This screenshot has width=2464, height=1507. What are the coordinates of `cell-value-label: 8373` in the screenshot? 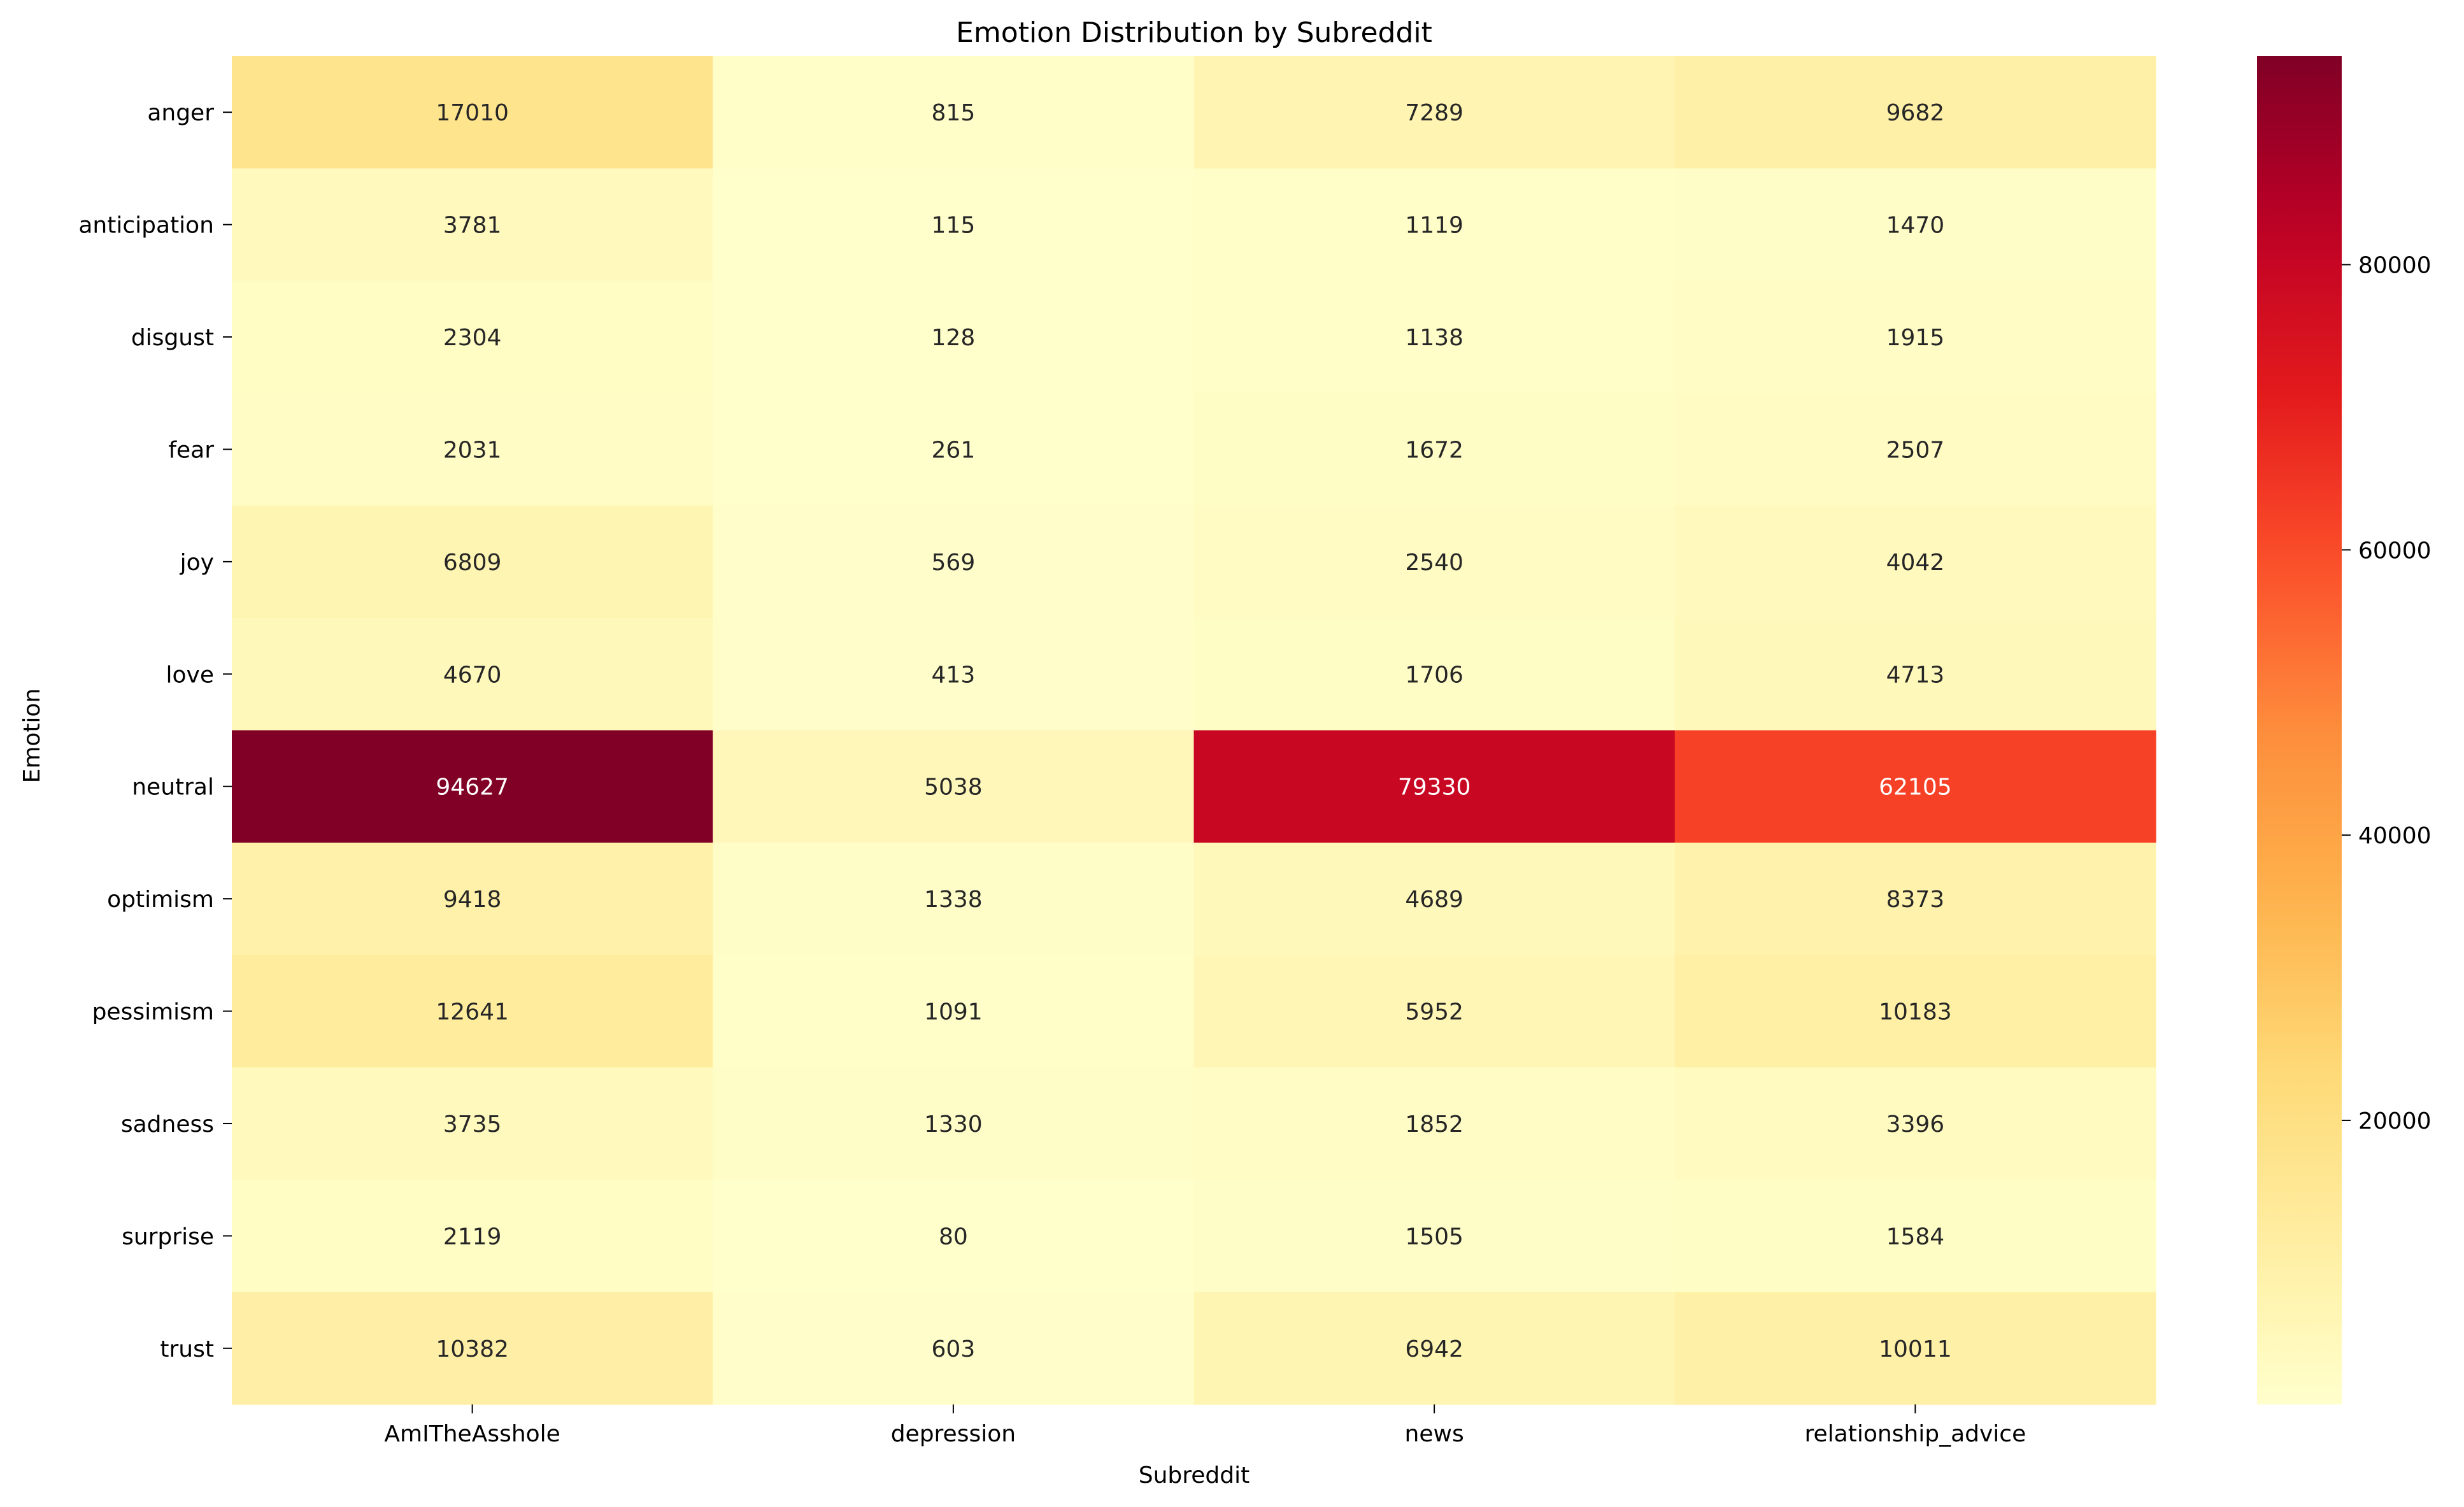 It's located at (1915, 900).